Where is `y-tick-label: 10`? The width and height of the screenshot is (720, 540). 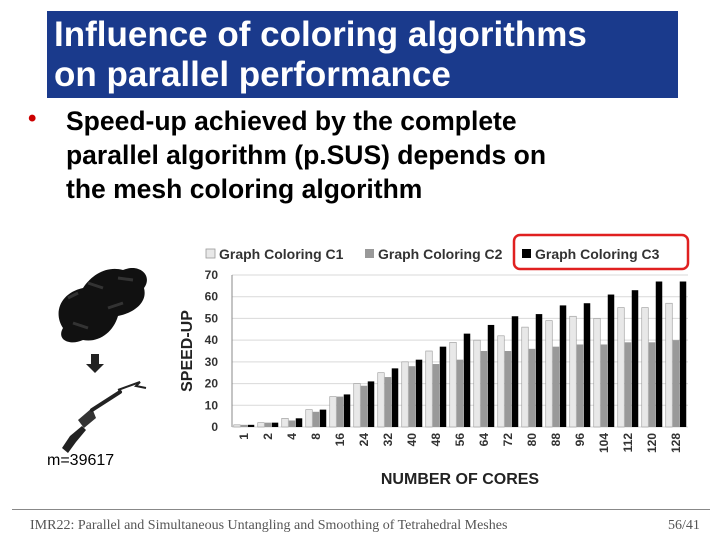 y-tick-label: 10 is located at coordinates (212, 405).